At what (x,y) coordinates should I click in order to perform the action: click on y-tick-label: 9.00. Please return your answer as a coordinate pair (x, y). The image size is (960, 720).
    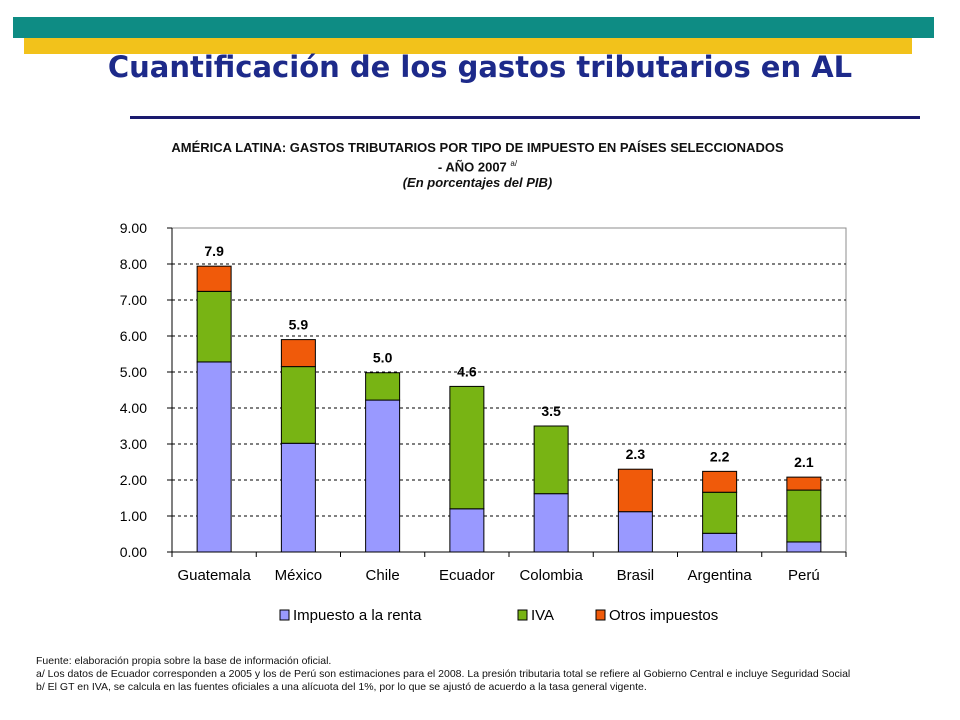
    Looking at the image, I should click on (133, 228).